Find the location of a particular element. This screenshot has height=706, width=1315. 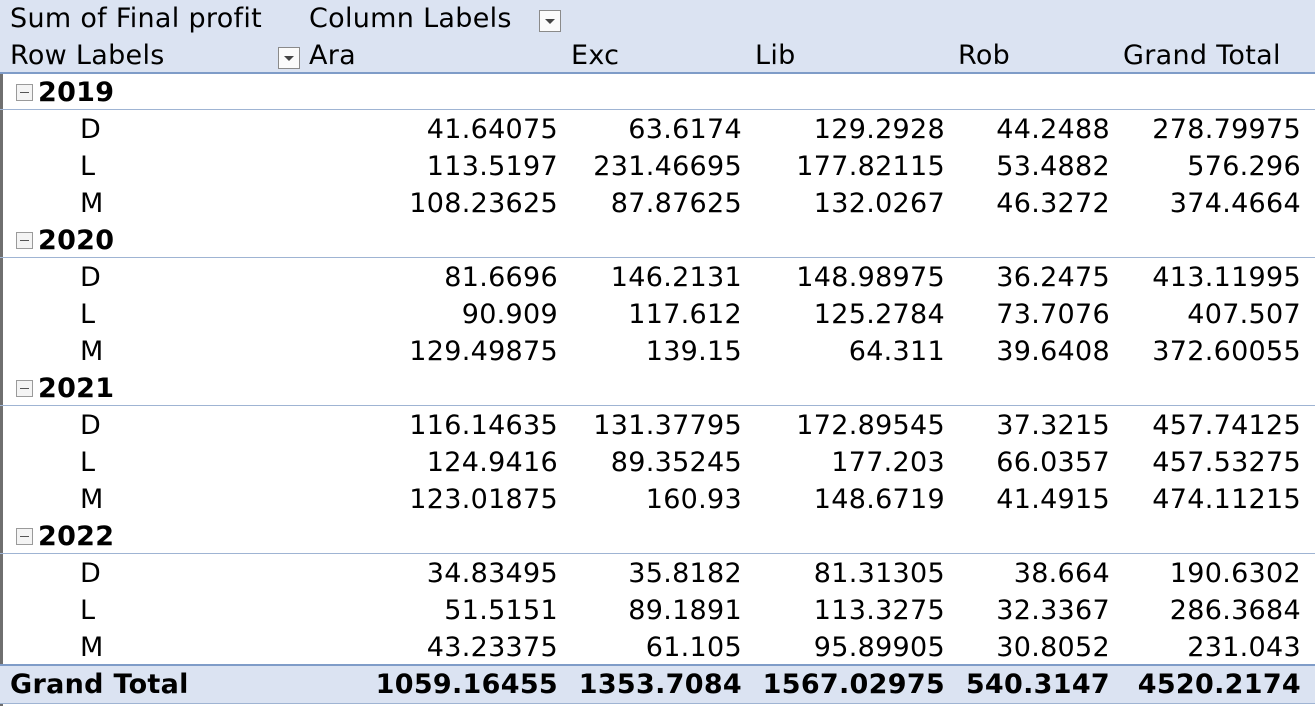

cell-exc: 35.8182 is located at coordinates (685, 573).